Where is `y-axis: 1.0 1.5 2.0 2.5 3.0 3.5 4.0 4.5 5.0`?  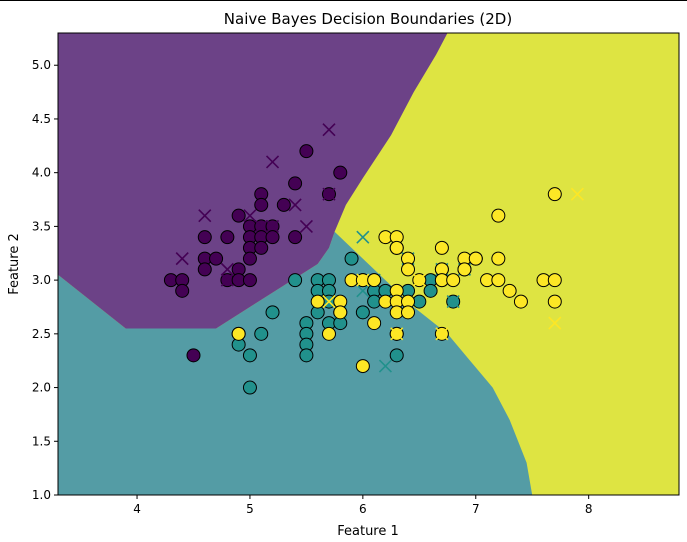
y-axis: 1.0 1.5 2.0 2.5 3.0 3.5 4.0 4.5 5.0 is located at coordinates (45, 280).